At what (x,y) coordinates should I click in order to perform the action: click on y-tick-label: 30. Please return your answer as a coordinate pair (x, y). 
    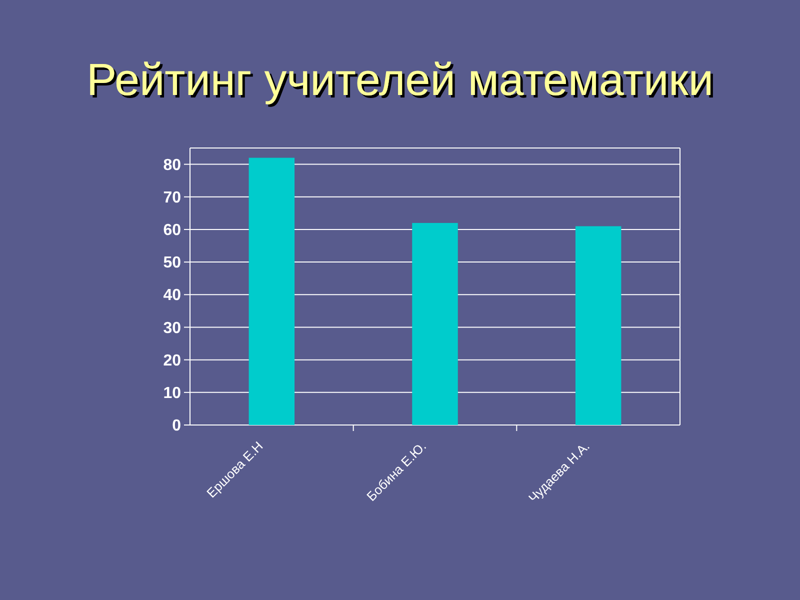
    Looking at the image, I should click on (172, 328).